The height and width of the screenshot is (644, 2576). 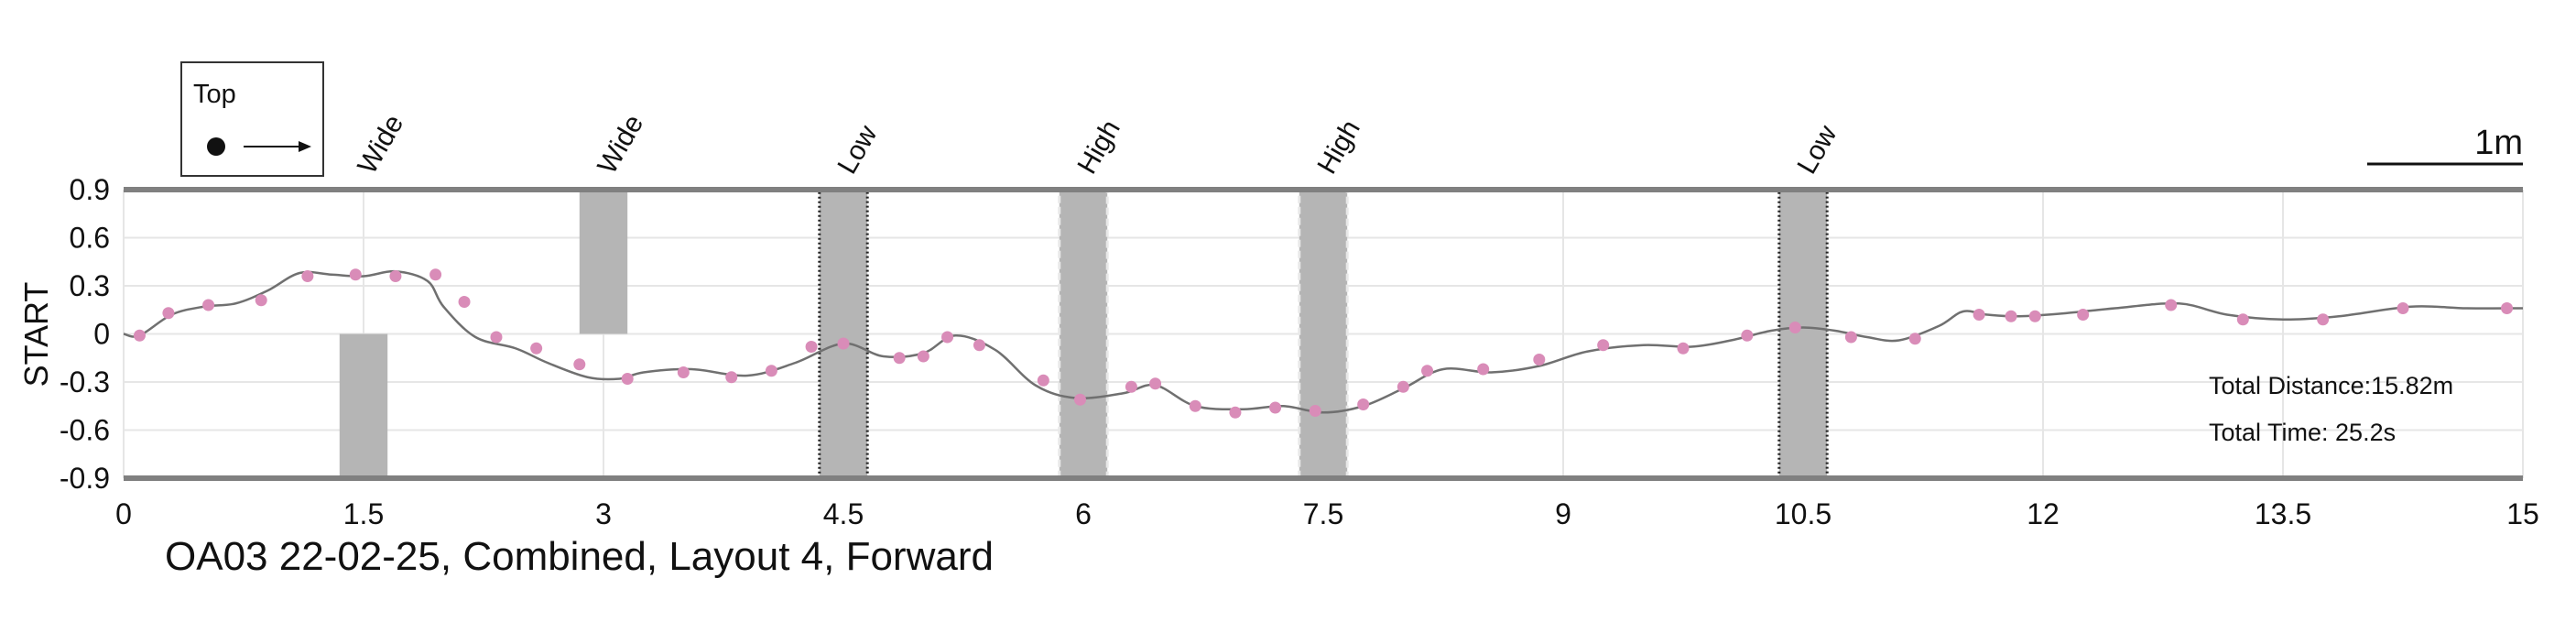 What do you see at coordinates (36, 335) in the screenshot?
I see `y-axis-label: START` at bounding box center [36, 335].